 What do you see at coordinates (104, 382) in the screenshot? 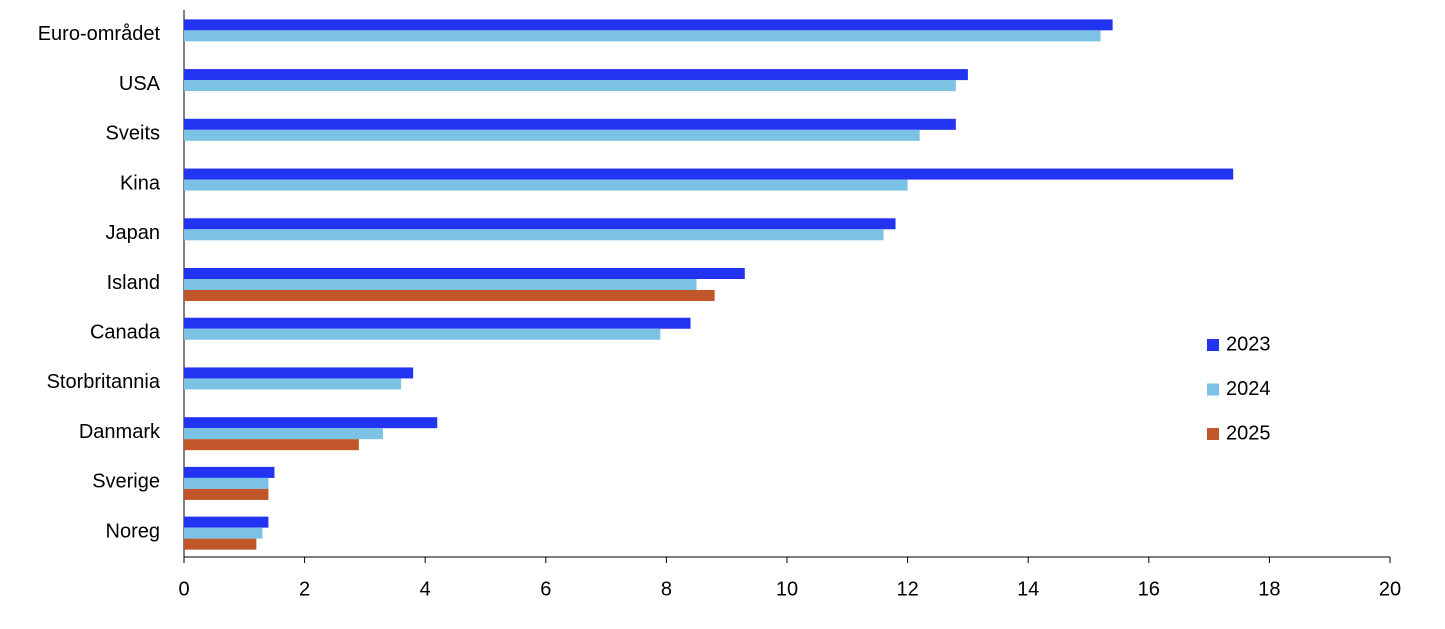
I see `y-tick-label: Storbritannia` at bounding box center [104, 382].